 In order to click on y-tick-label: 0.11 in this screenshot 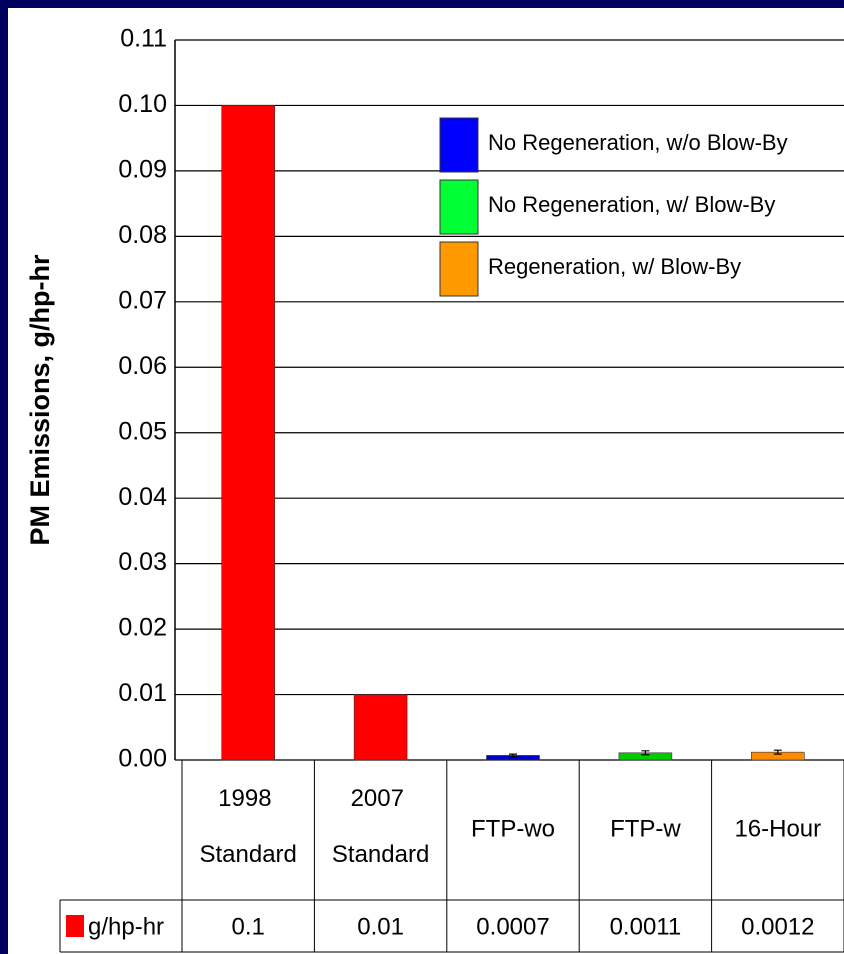, I will do `click(143, 39)`.